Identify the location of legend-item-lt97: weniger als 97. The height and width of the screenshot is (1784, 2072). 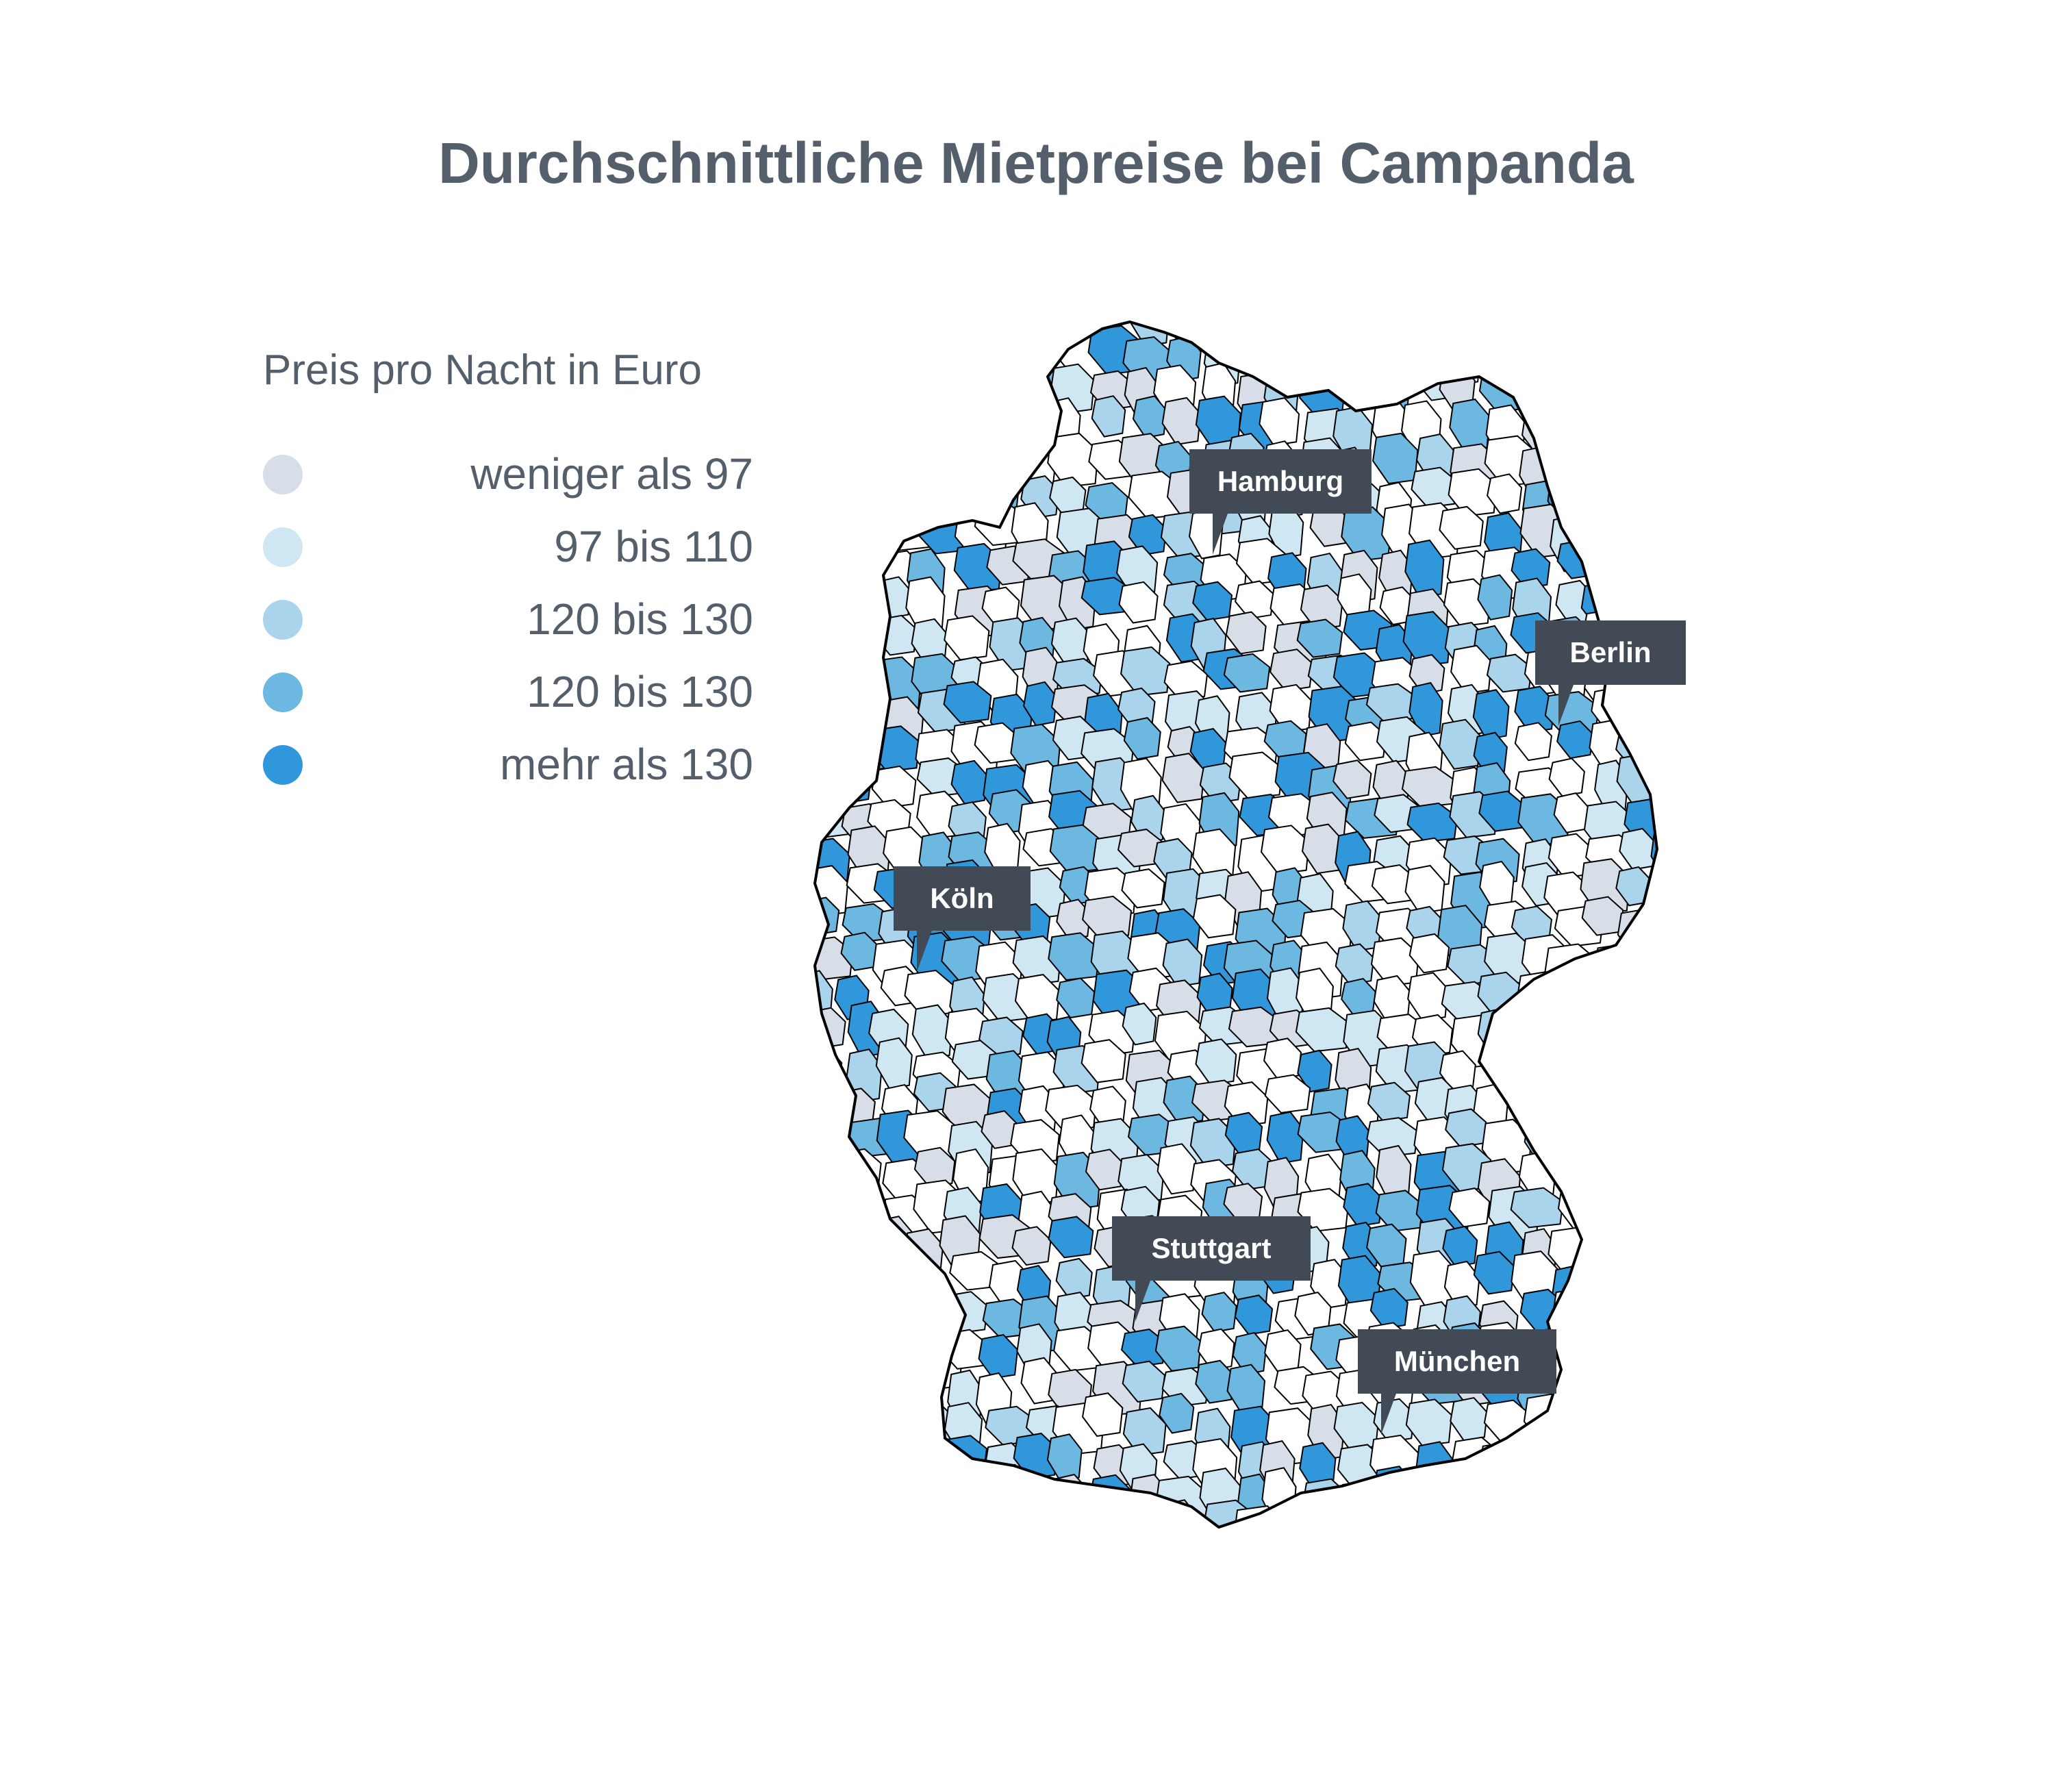
(508, 476).